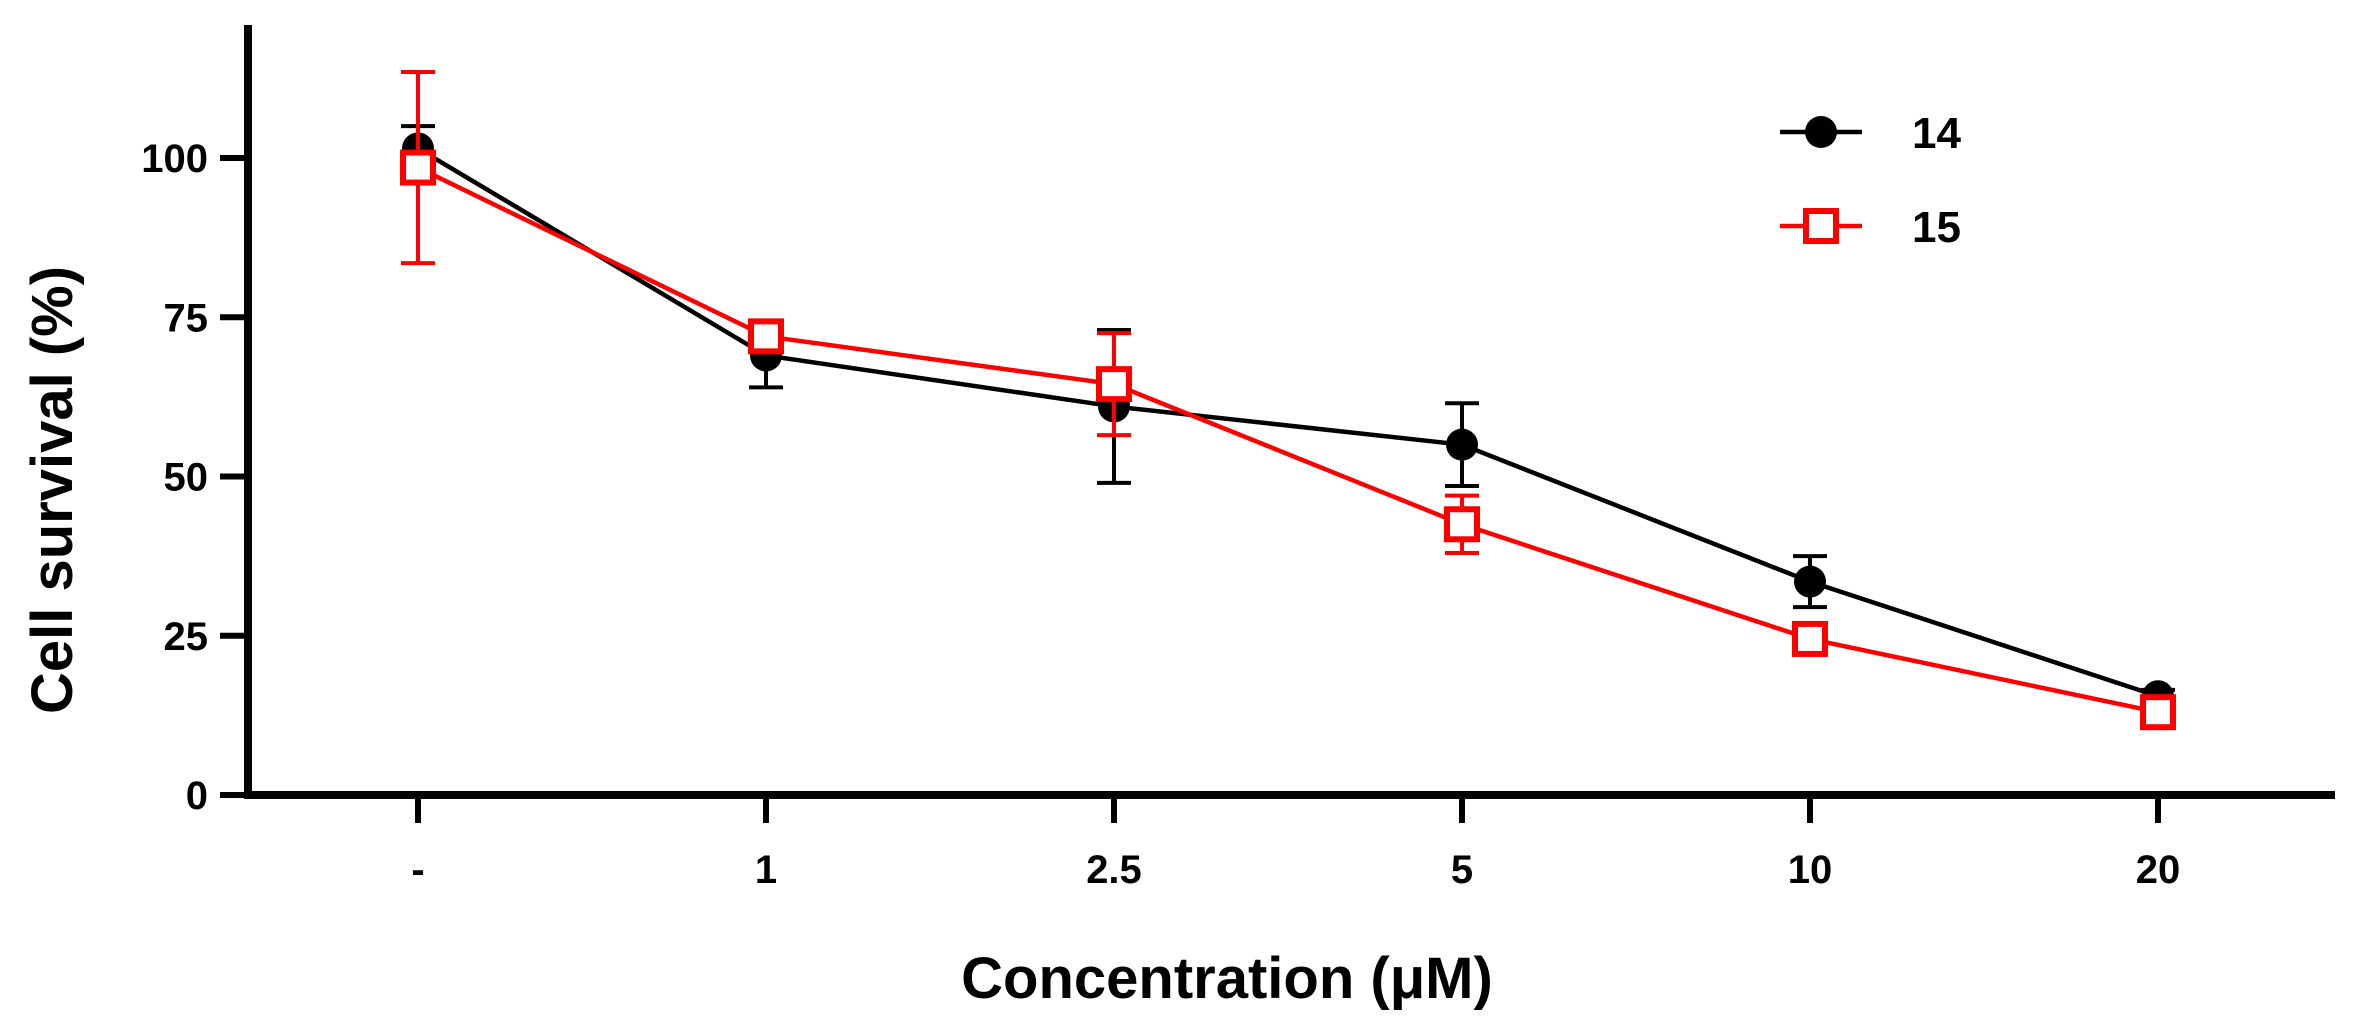 This screenshot has width=2362, height=1031. What do you see at coordinates (1810, 870) in the screenshot?
I see `x-tick-label: 10` at bounding box center [1810, 870].